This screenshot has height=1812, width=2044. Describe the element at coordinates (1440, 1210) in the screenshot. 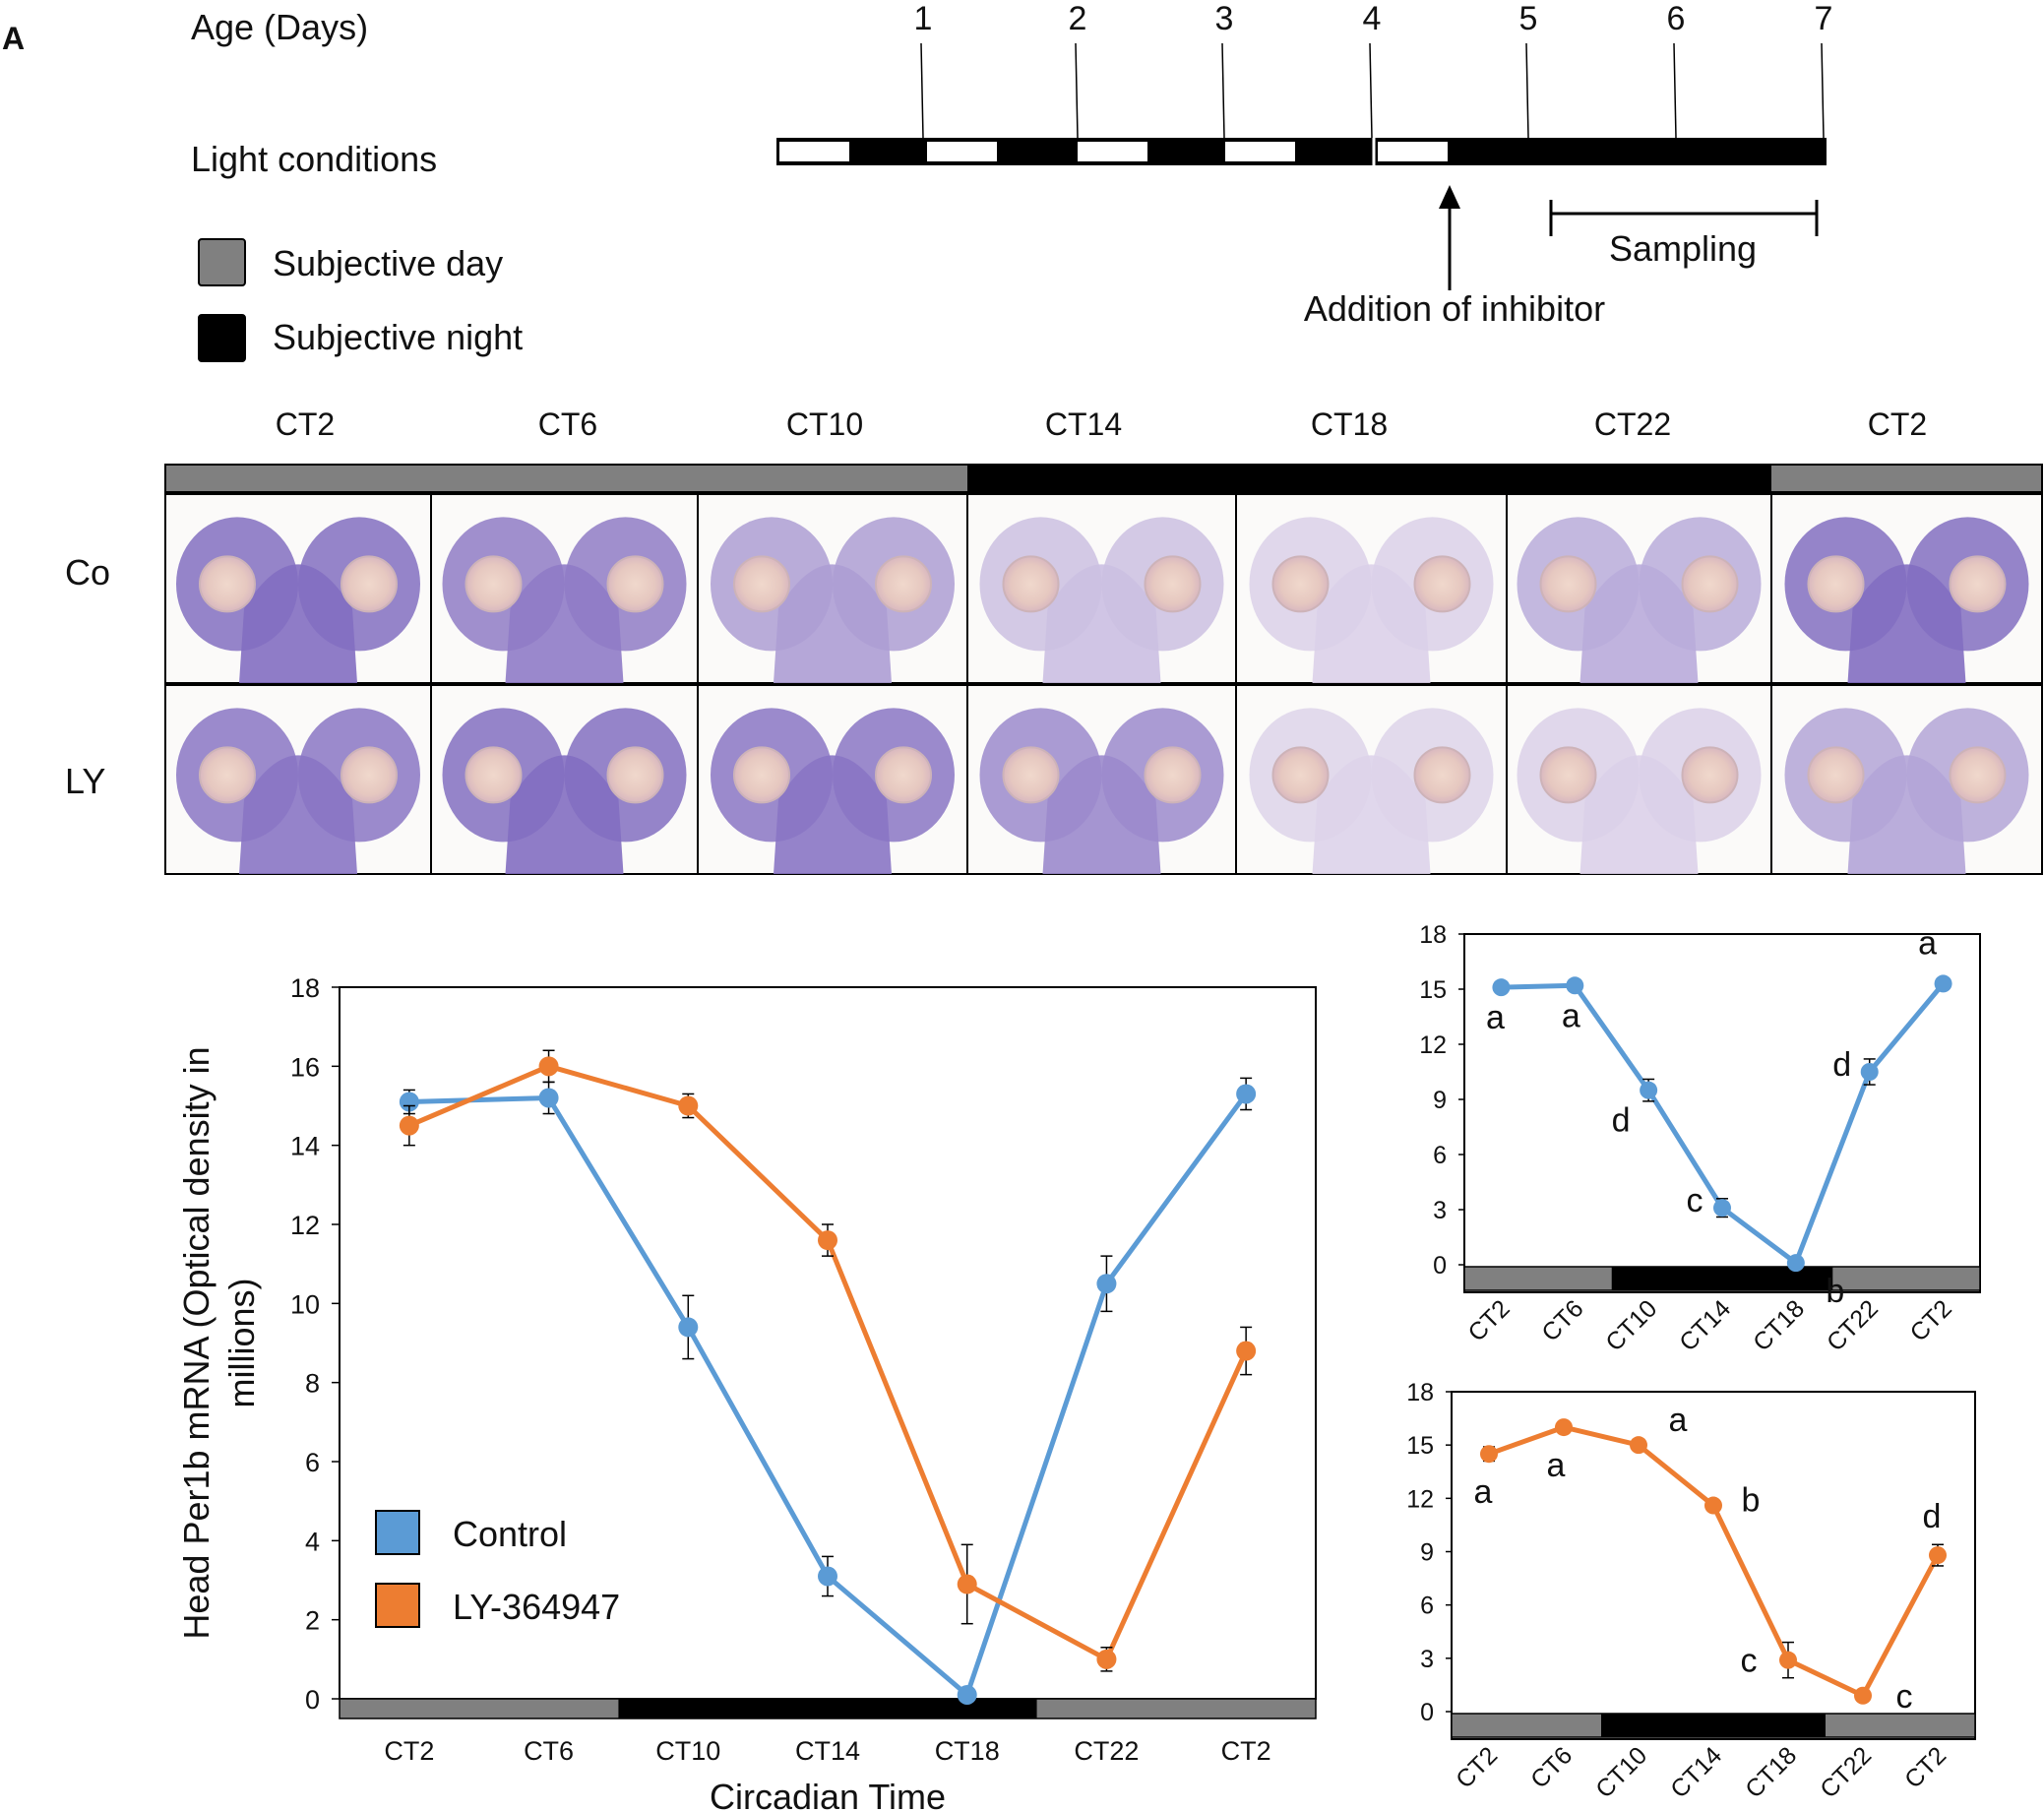

I see `y-tick-label: 3` at that location.